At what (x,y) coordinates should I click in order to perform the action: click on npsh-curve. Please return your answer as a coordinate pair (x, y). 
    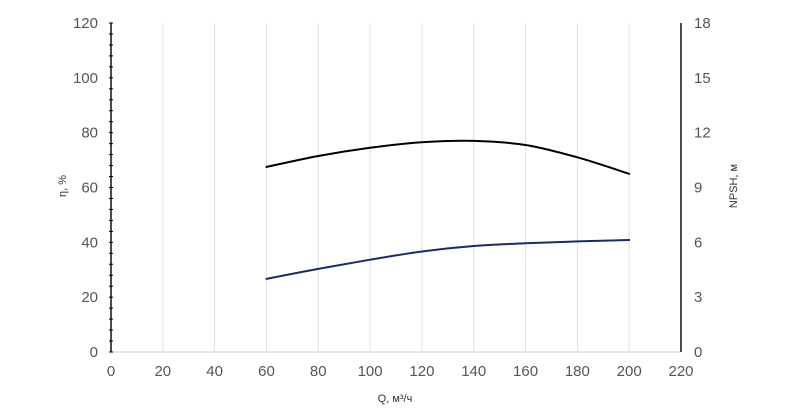
    Looking at the image, I should click on (448, 259).